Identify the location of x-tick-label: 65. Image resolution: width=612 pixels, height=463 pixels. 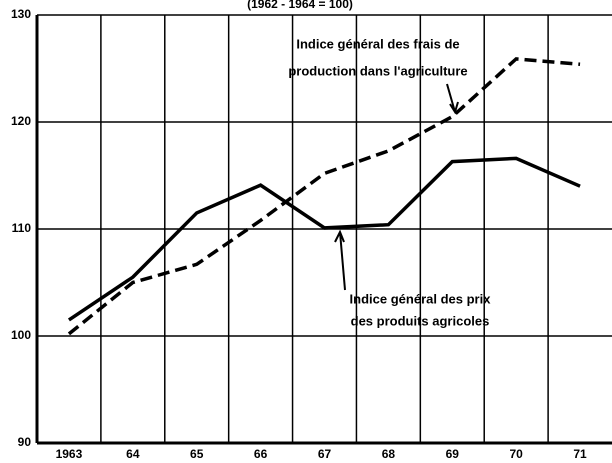
(197, 454).